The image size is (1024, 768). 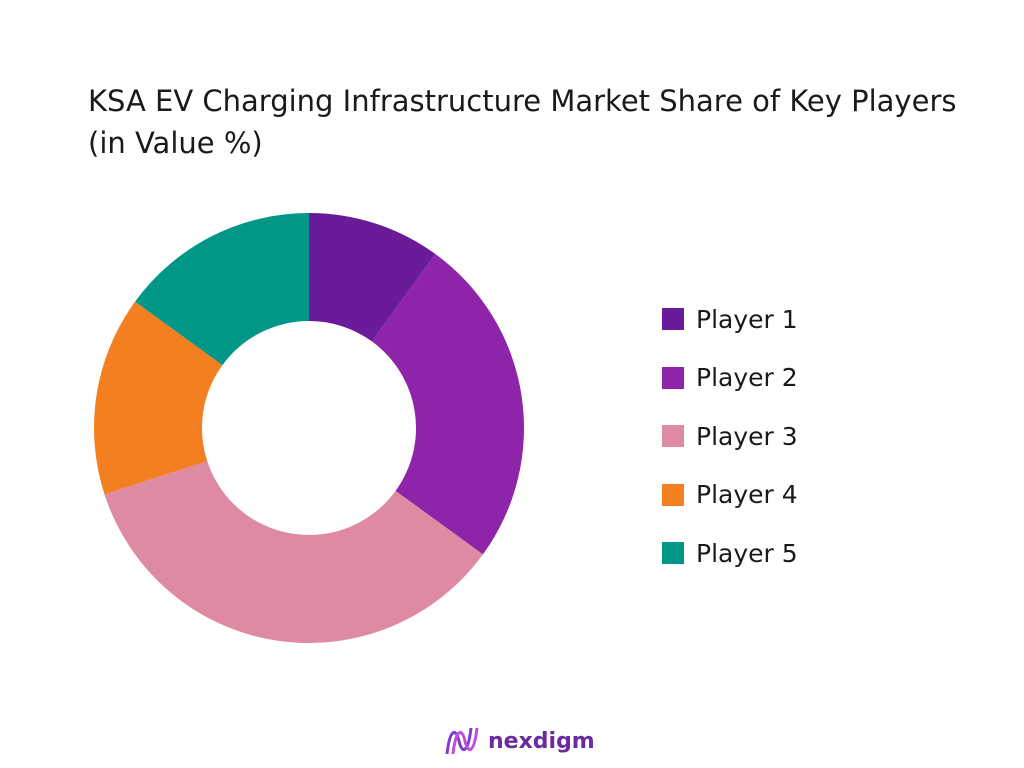 I want to click on legend-item-player-3: Player 3, so click(x=730, y=436).